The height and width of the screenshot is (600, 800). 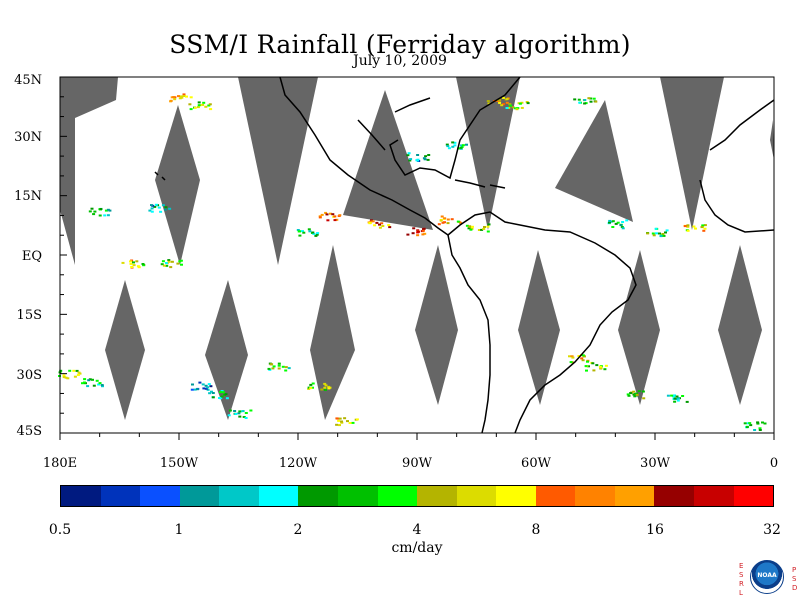 I want to click on north-america-coast, so click(x=364, y=156).